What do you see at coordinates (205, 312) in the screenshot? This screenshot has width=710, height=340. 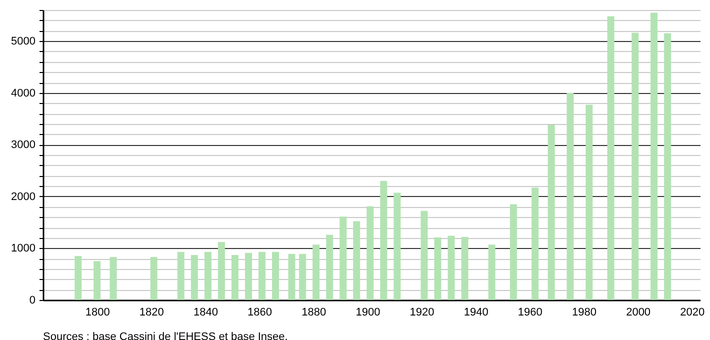 I see `x-tick-label: 1840` at bounding box center [205, 312].